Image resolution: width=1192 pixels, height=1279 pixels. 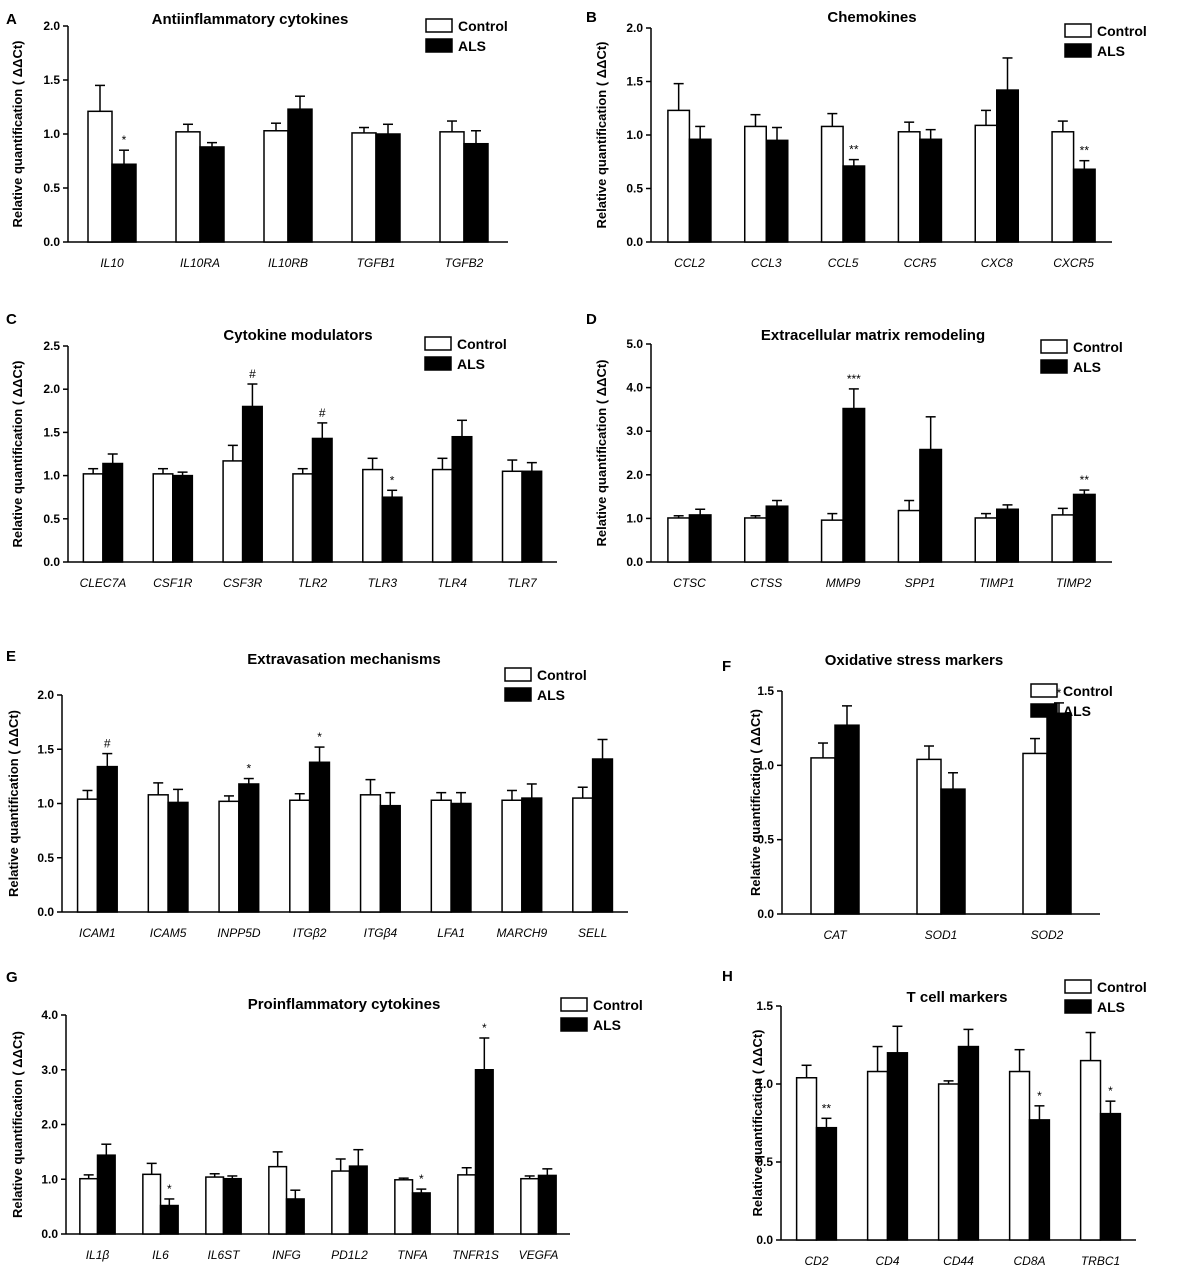 What do you see at coordinates (539, 1215) in the screenshot?
I see `bar-group-vegfa: VEGFA` at bounding box center [539, 1215].